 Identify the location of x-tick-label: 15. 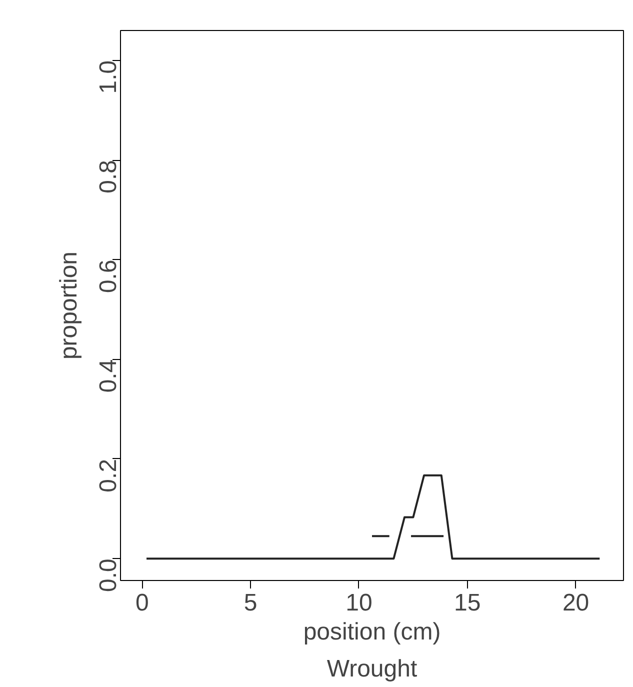
(467, 603).